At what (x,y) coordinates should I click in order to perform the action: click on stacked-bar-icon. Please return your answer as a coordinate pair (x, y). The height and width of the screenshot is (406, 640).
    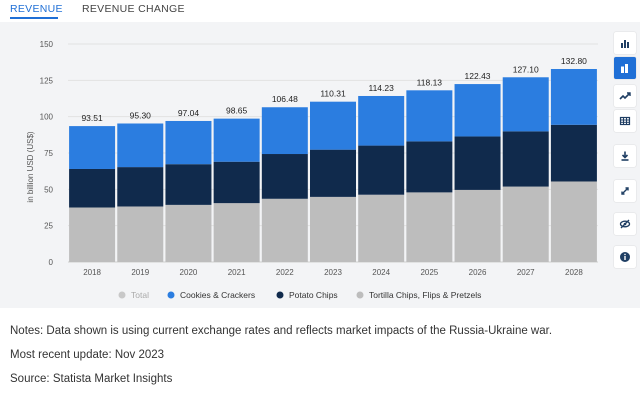
    Looking at the image, I should click on (624, 68).